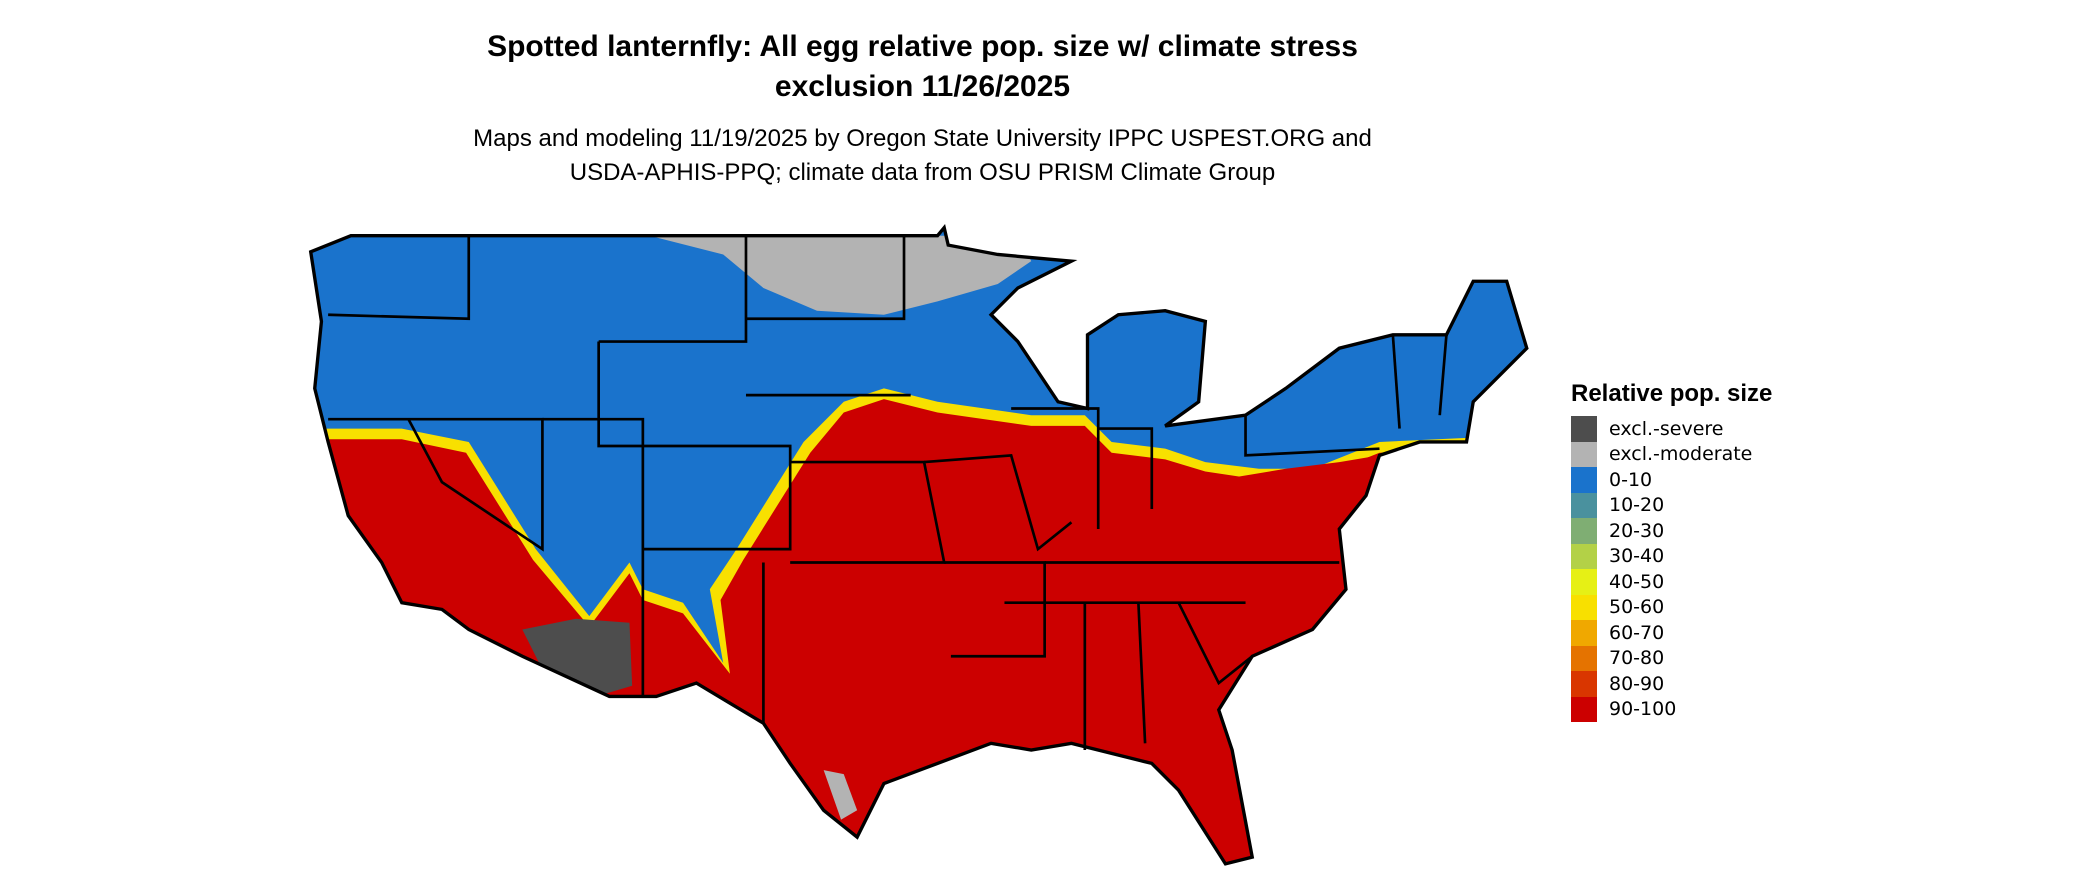 The width and height of the screenshot is (2100, 892). What do you see at coordinates (1671, 505) in the screenshot?
I see `legend-item: 10-20` at bounding box center [1671, 505].